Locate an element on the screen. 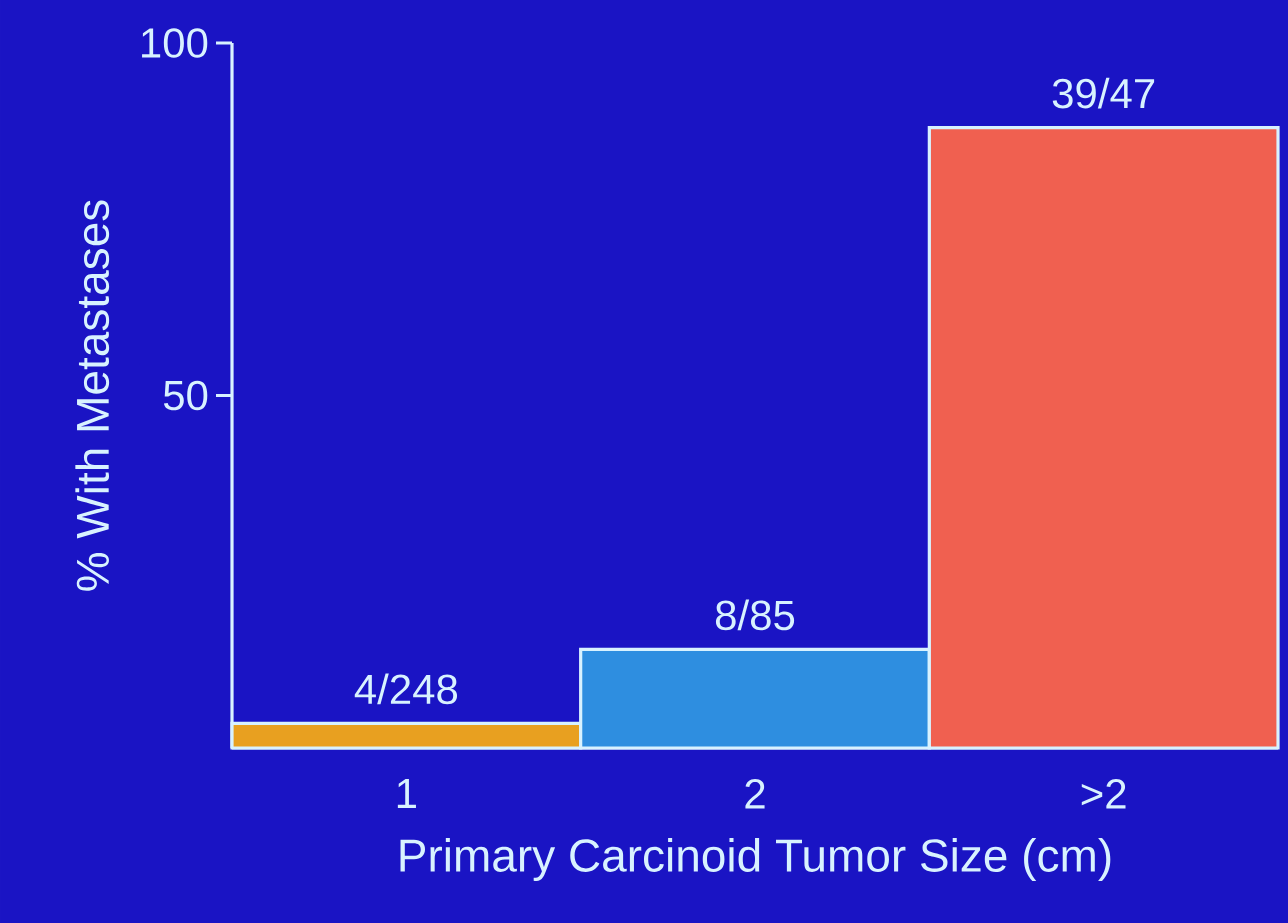 This screenshot has width=1288, height=923. x-axis-title: Primary Carcinoid Tumor Size (cm) is located at coordinates (755, 859).